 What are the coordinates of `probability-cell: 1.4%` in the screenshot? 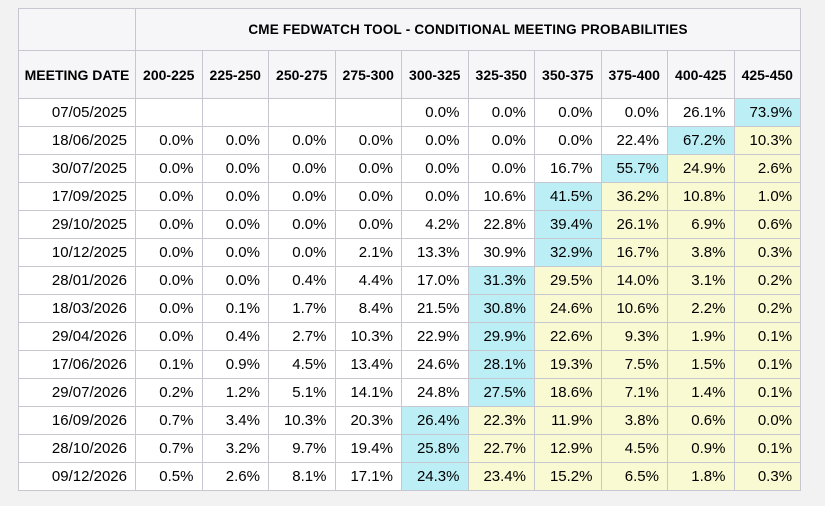 It's located at (701, 392).